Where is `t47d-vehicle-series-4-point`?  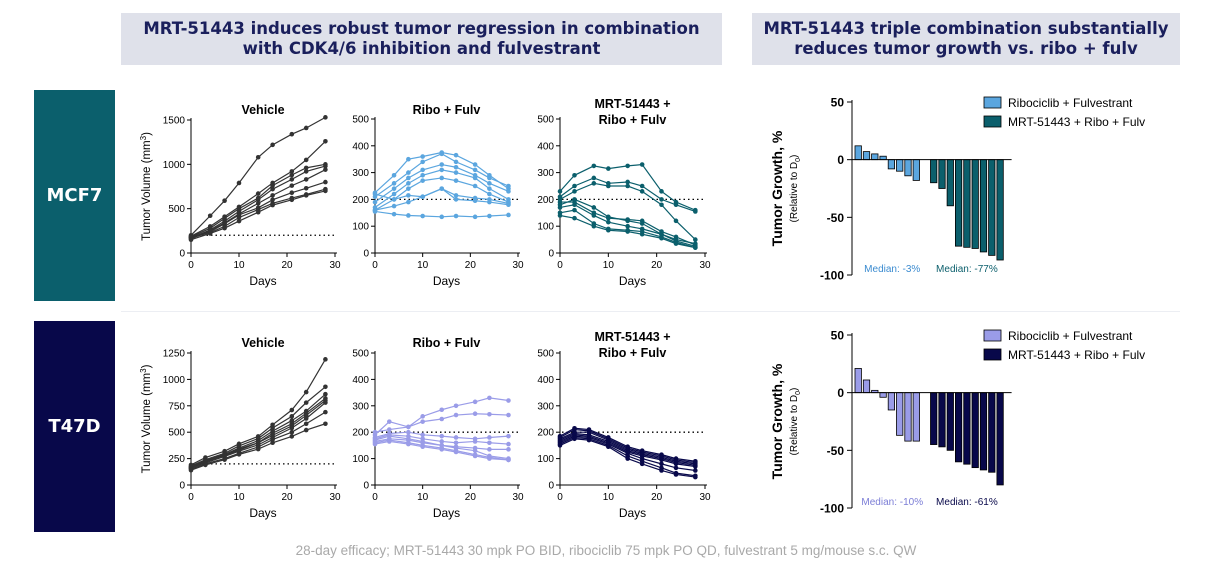 t47d-vehicle-series-4-point is located at coordinates (306, 415).